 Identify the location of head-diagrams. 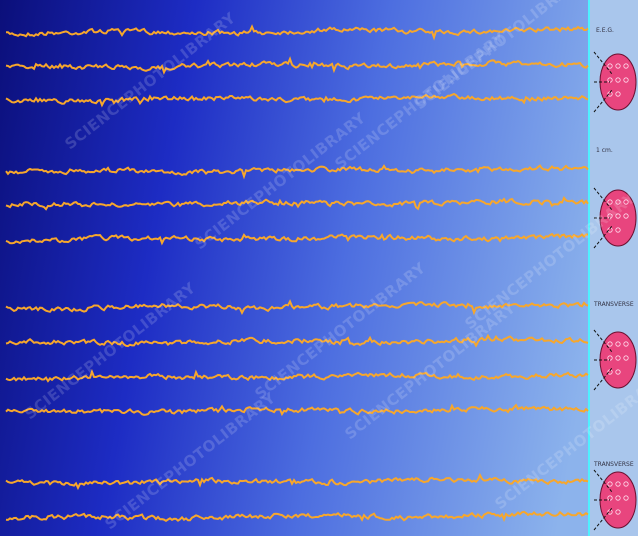
(615, 291).